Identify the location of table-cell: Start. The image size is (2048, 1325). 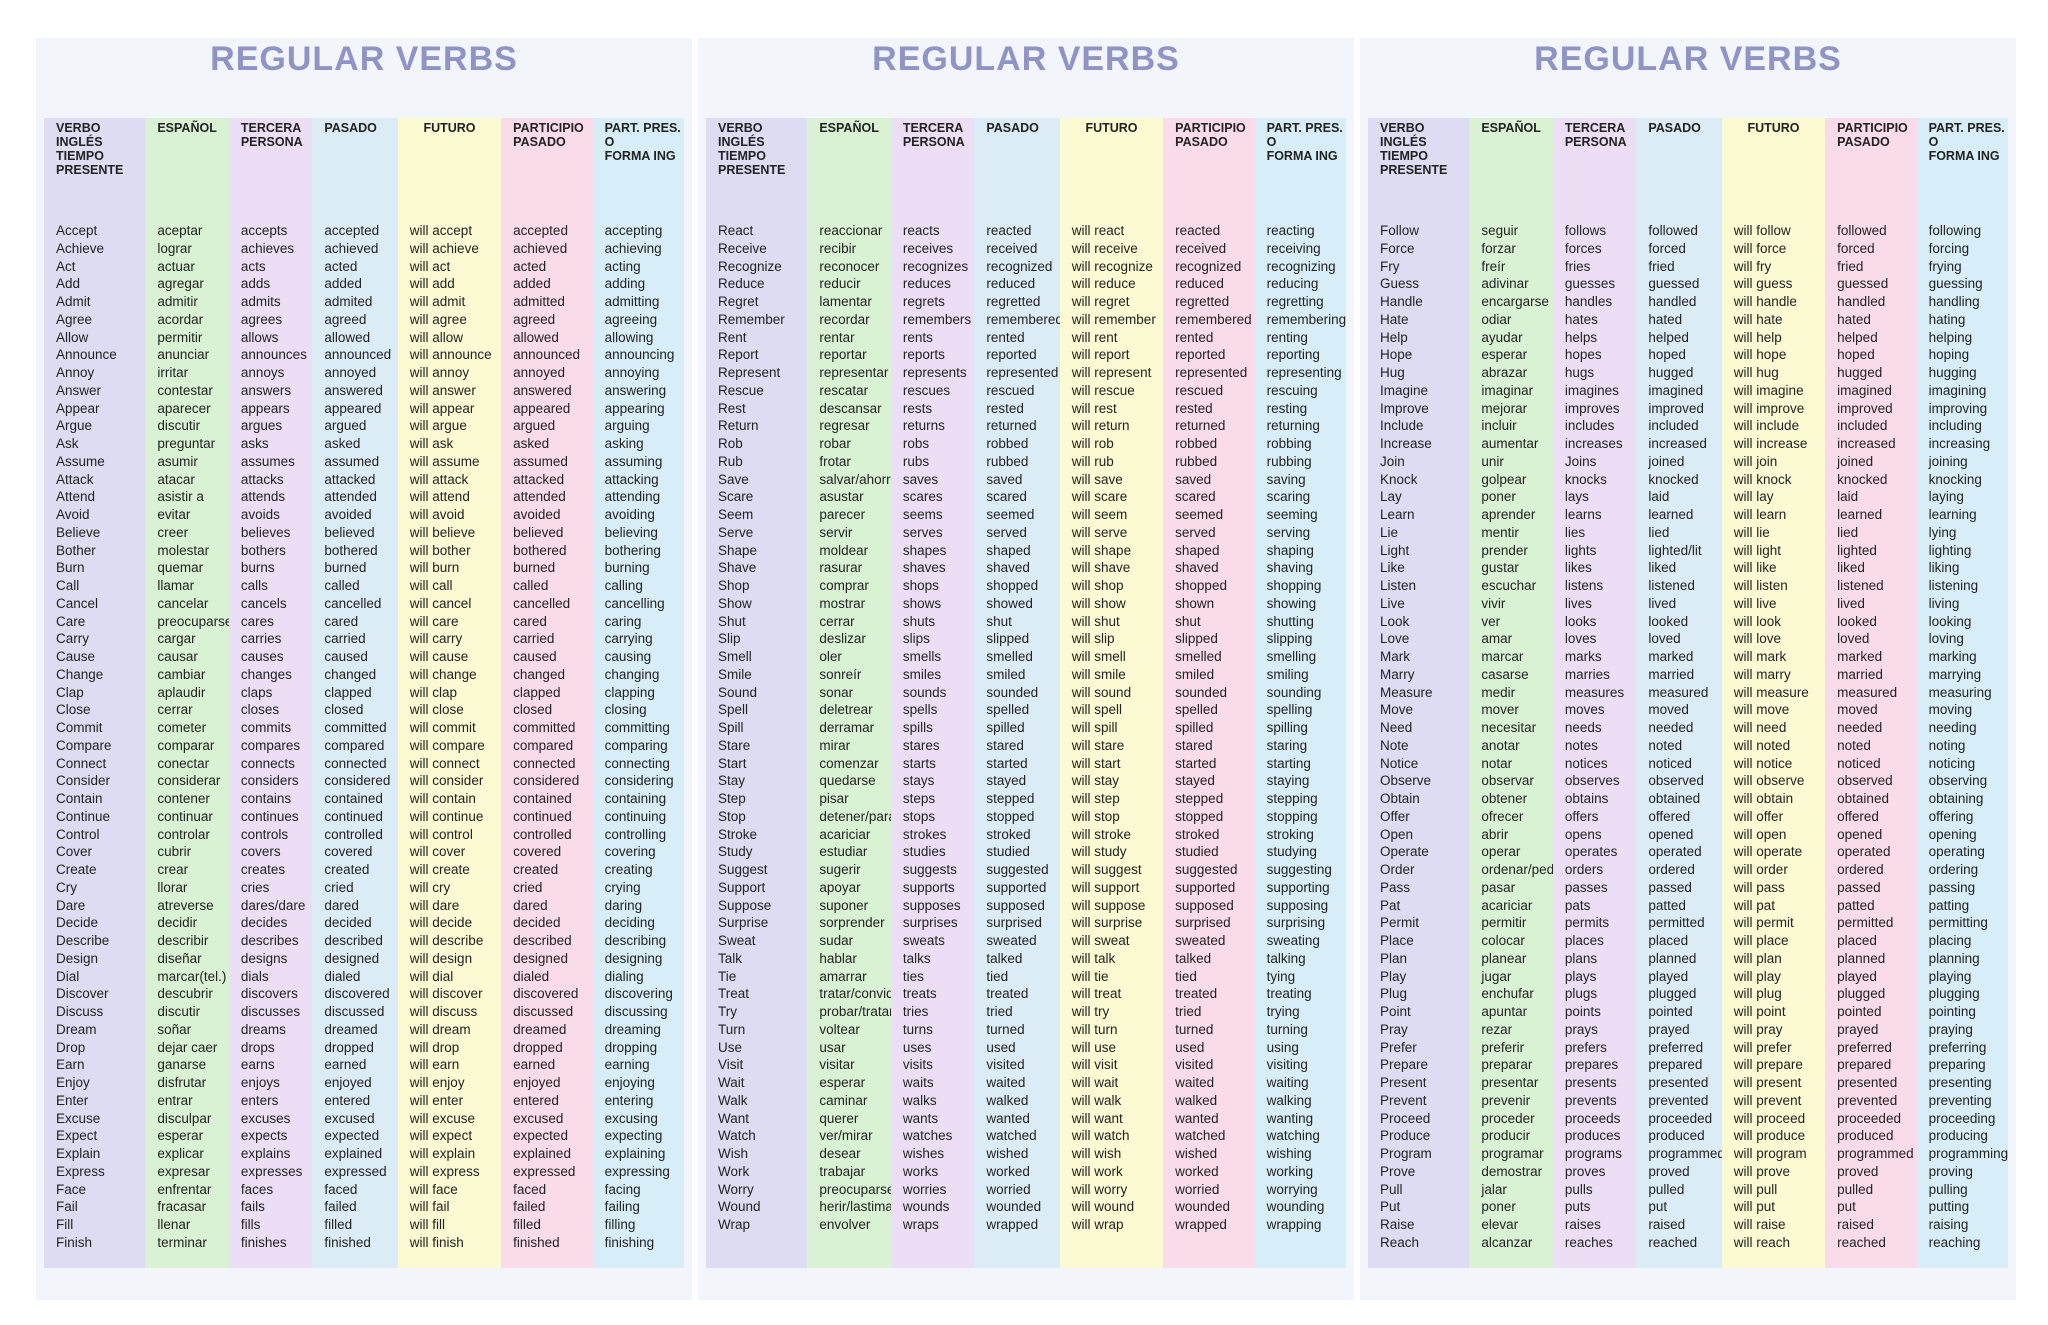
(732, 763).